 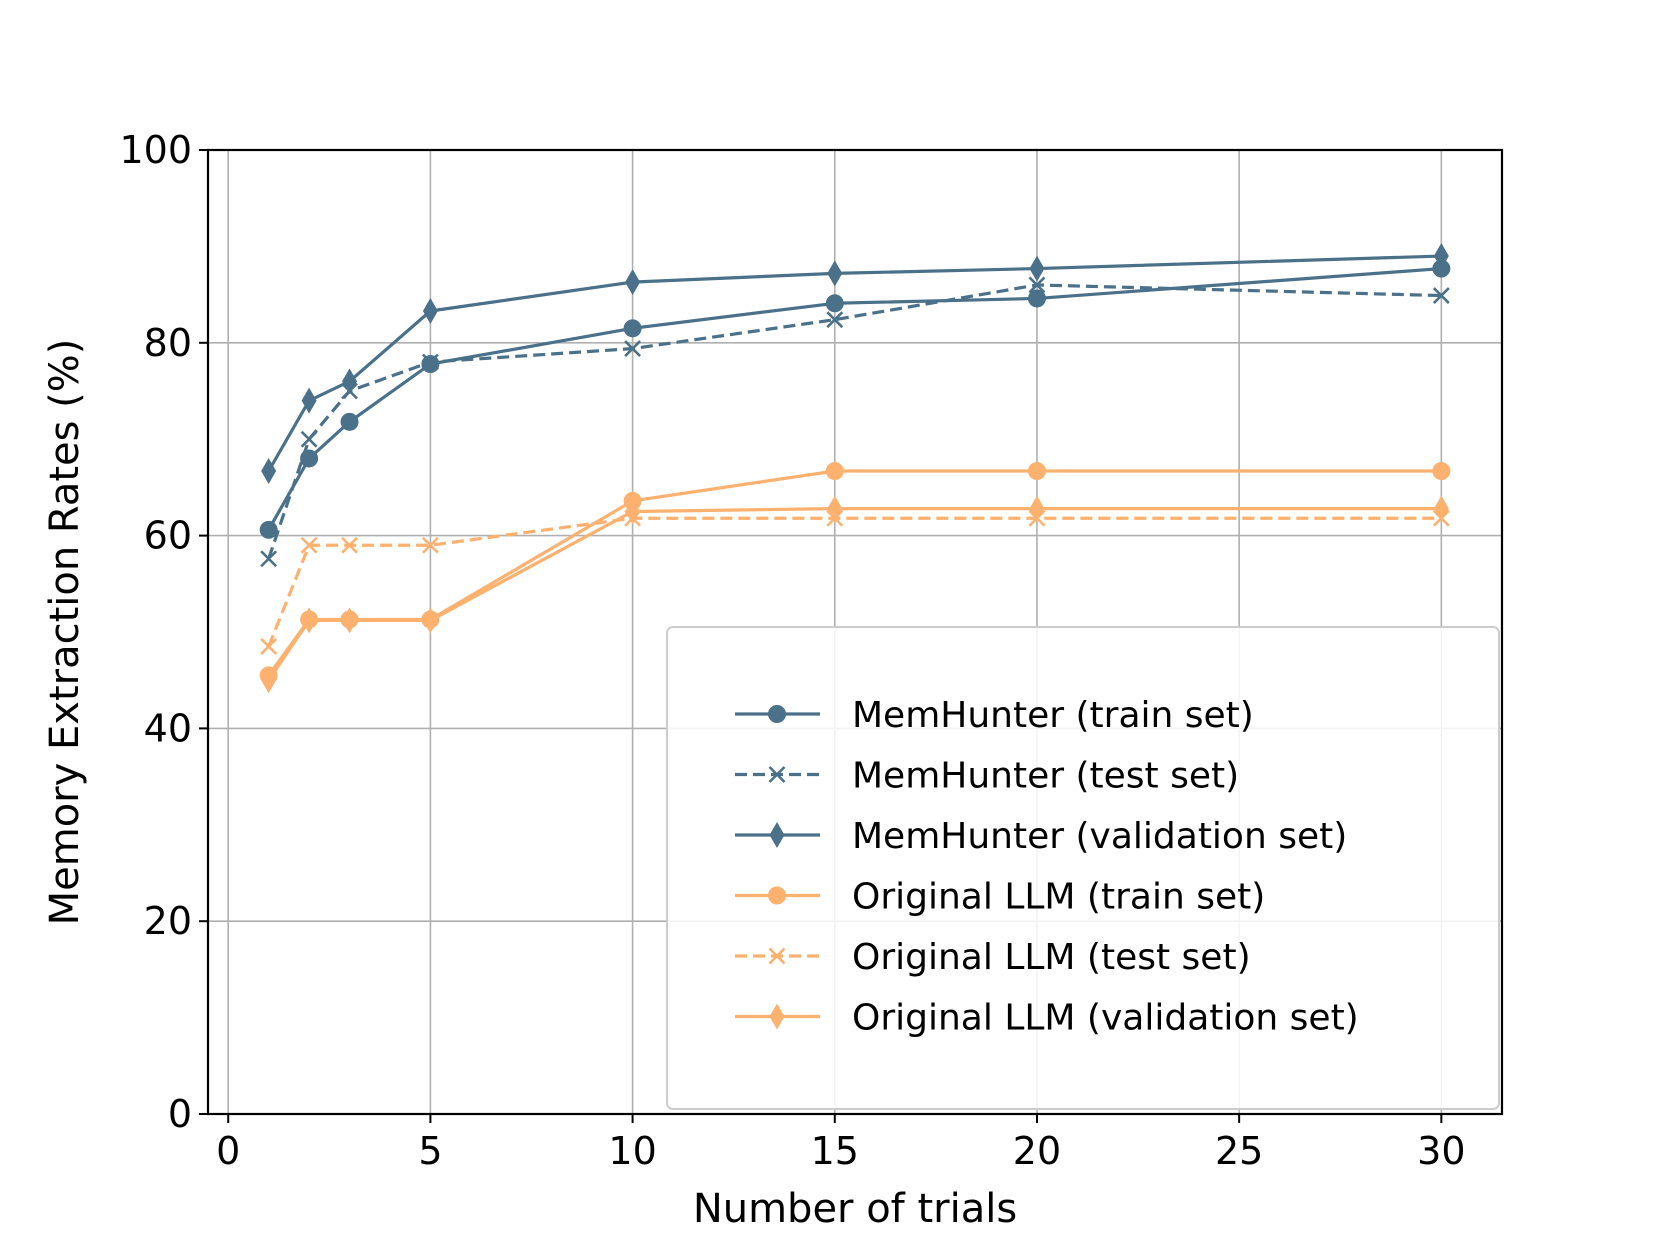 I want to click on legend-item: MemHunter (validation set), so click(x=1041, y=836).